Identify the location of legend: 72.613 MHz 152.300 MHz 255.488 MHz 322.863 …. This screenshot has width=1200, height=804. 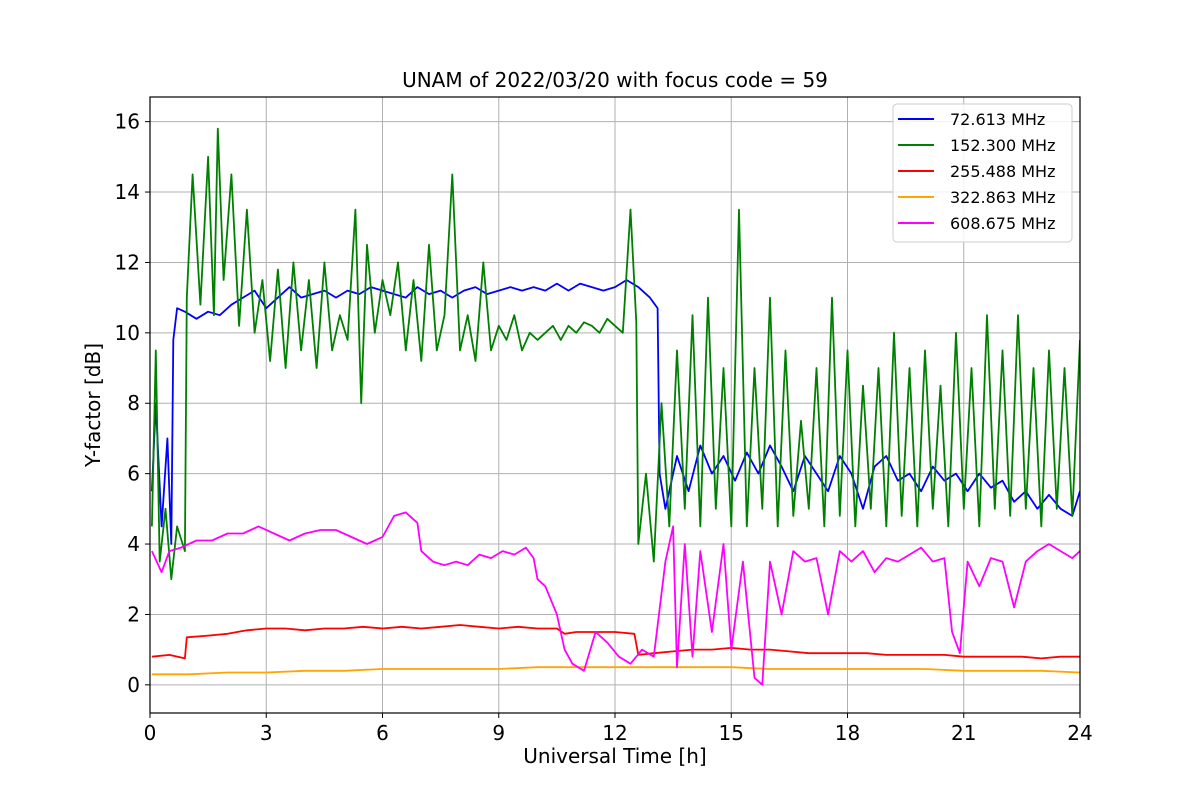
(982, 173).